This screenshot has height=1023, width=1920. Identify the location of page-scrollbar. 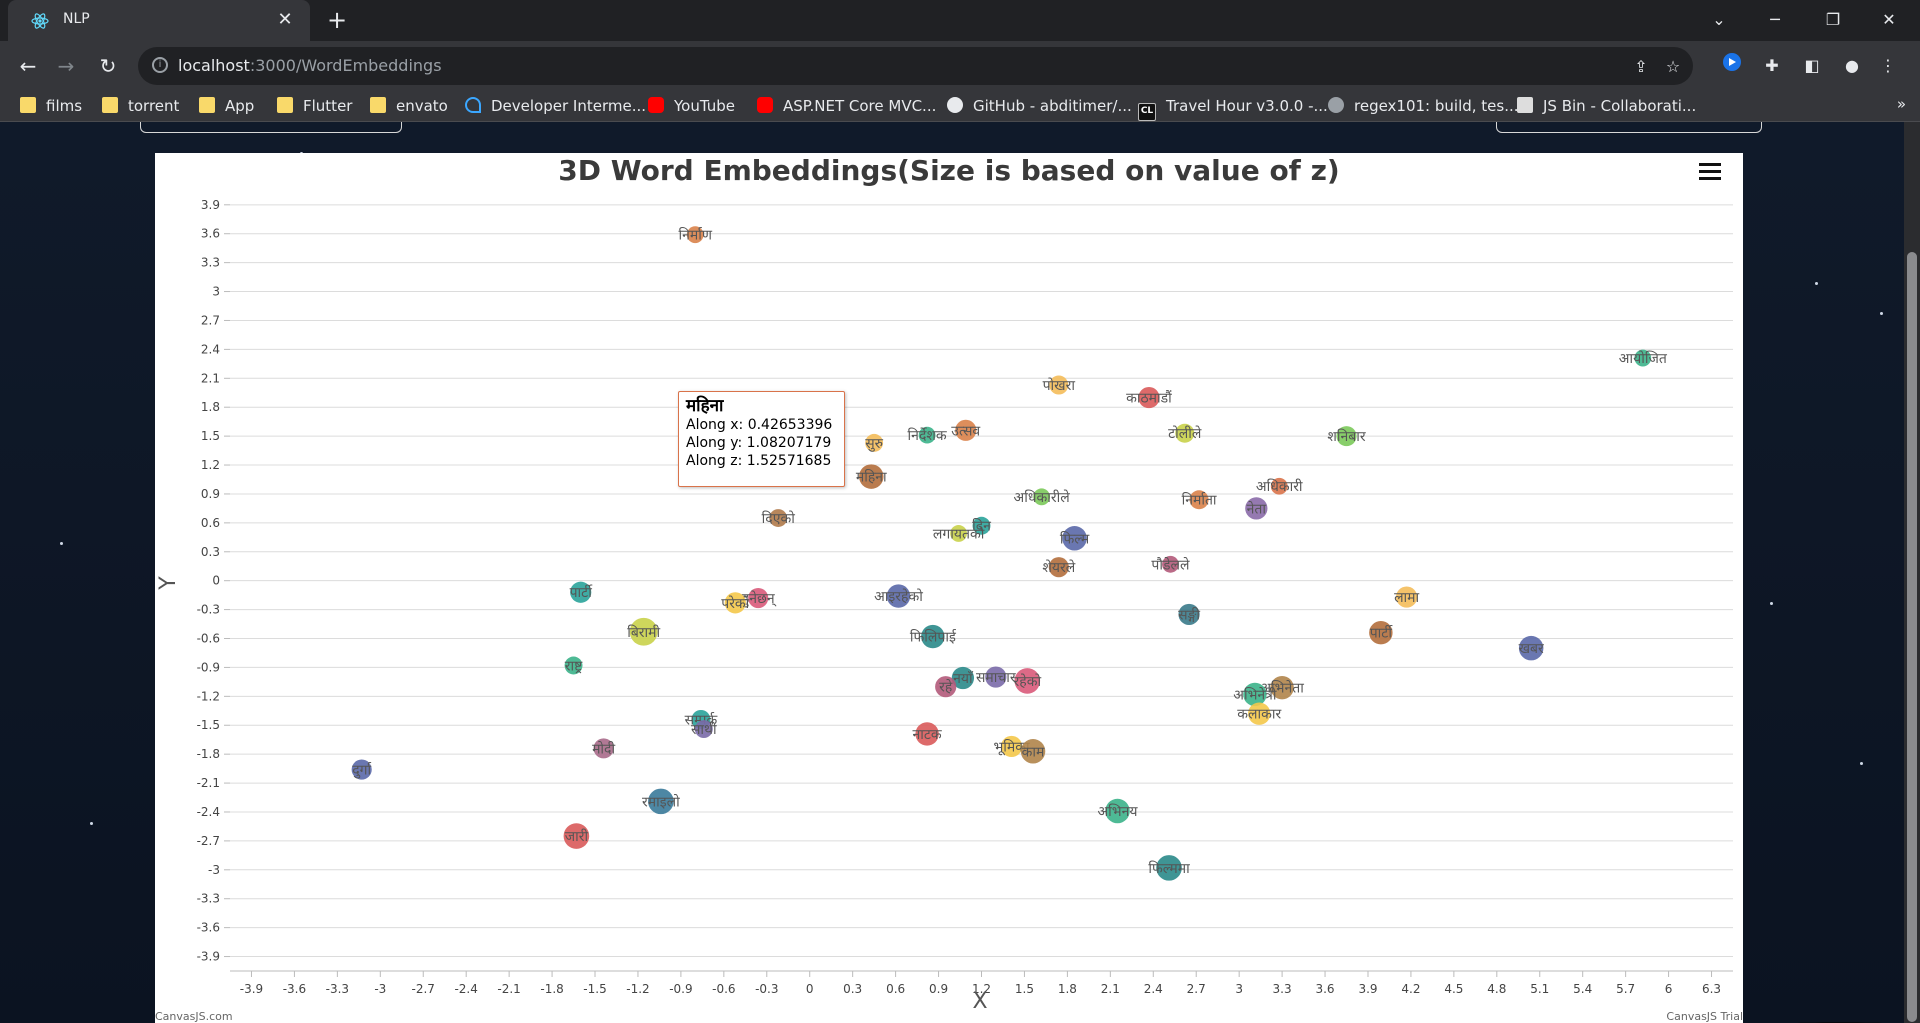
(1912, 572).